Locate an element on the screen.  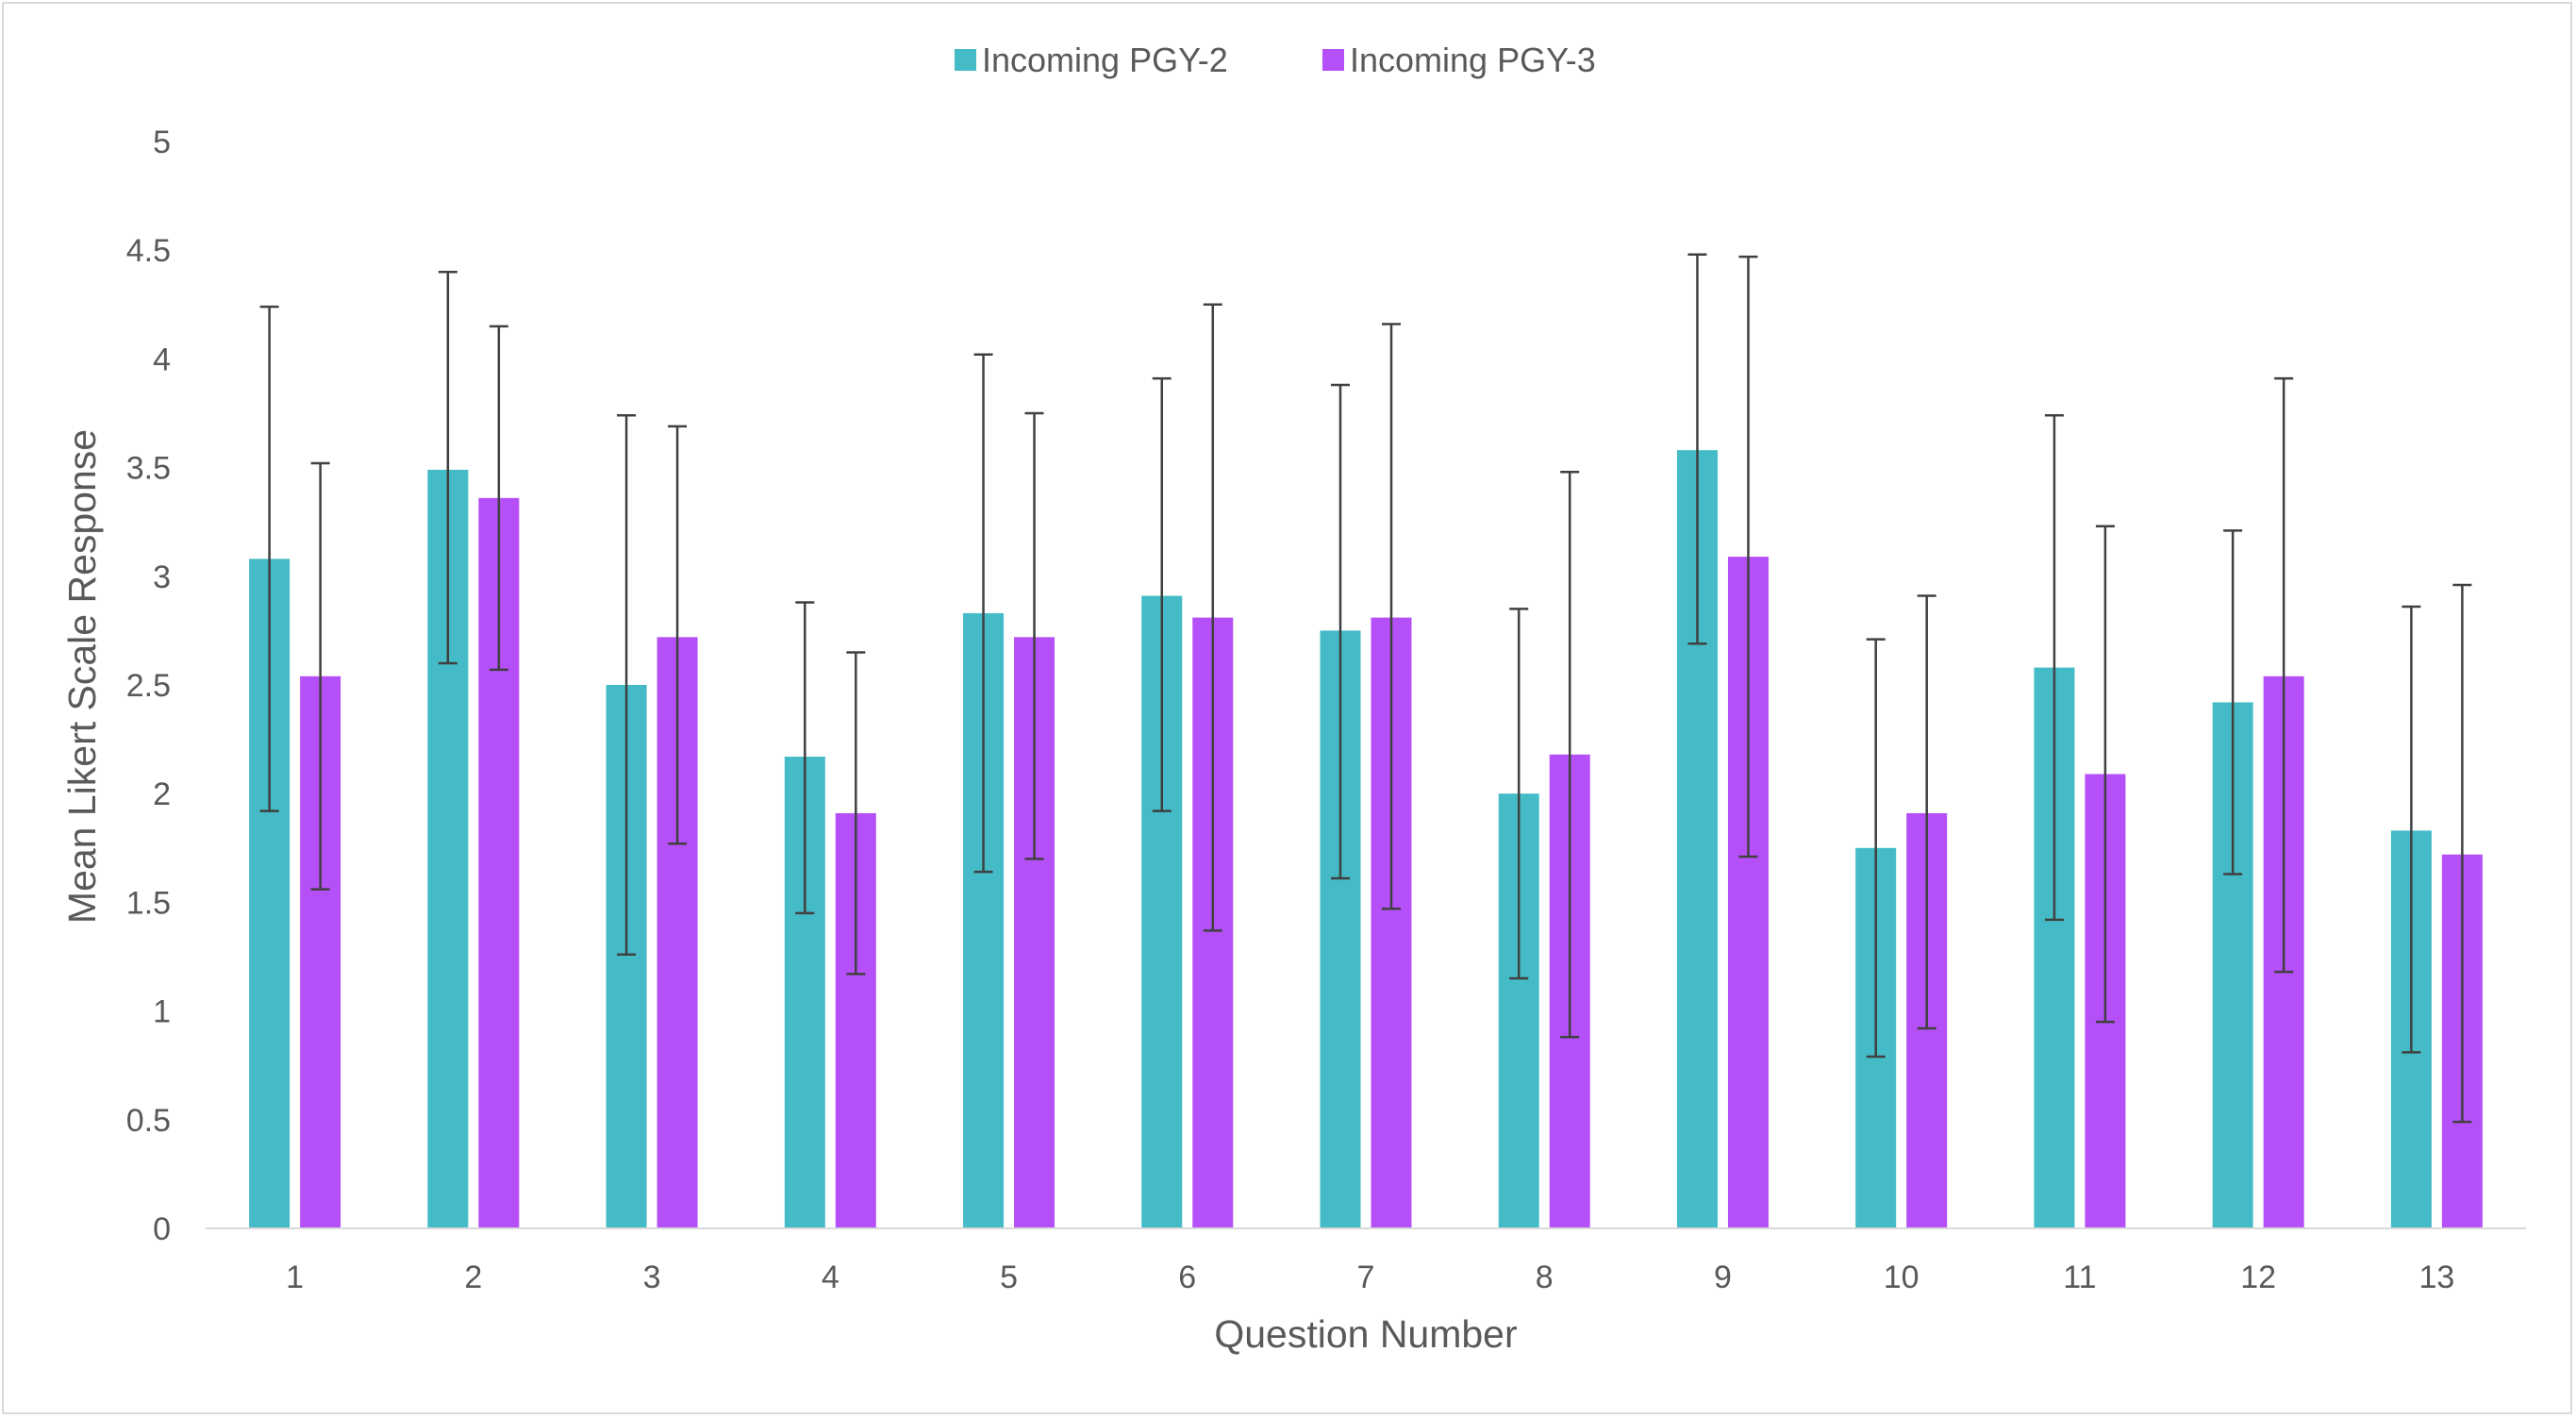
legend-label-pgy2: Incoming PGY-2 is located at coordinates (1105, 60).